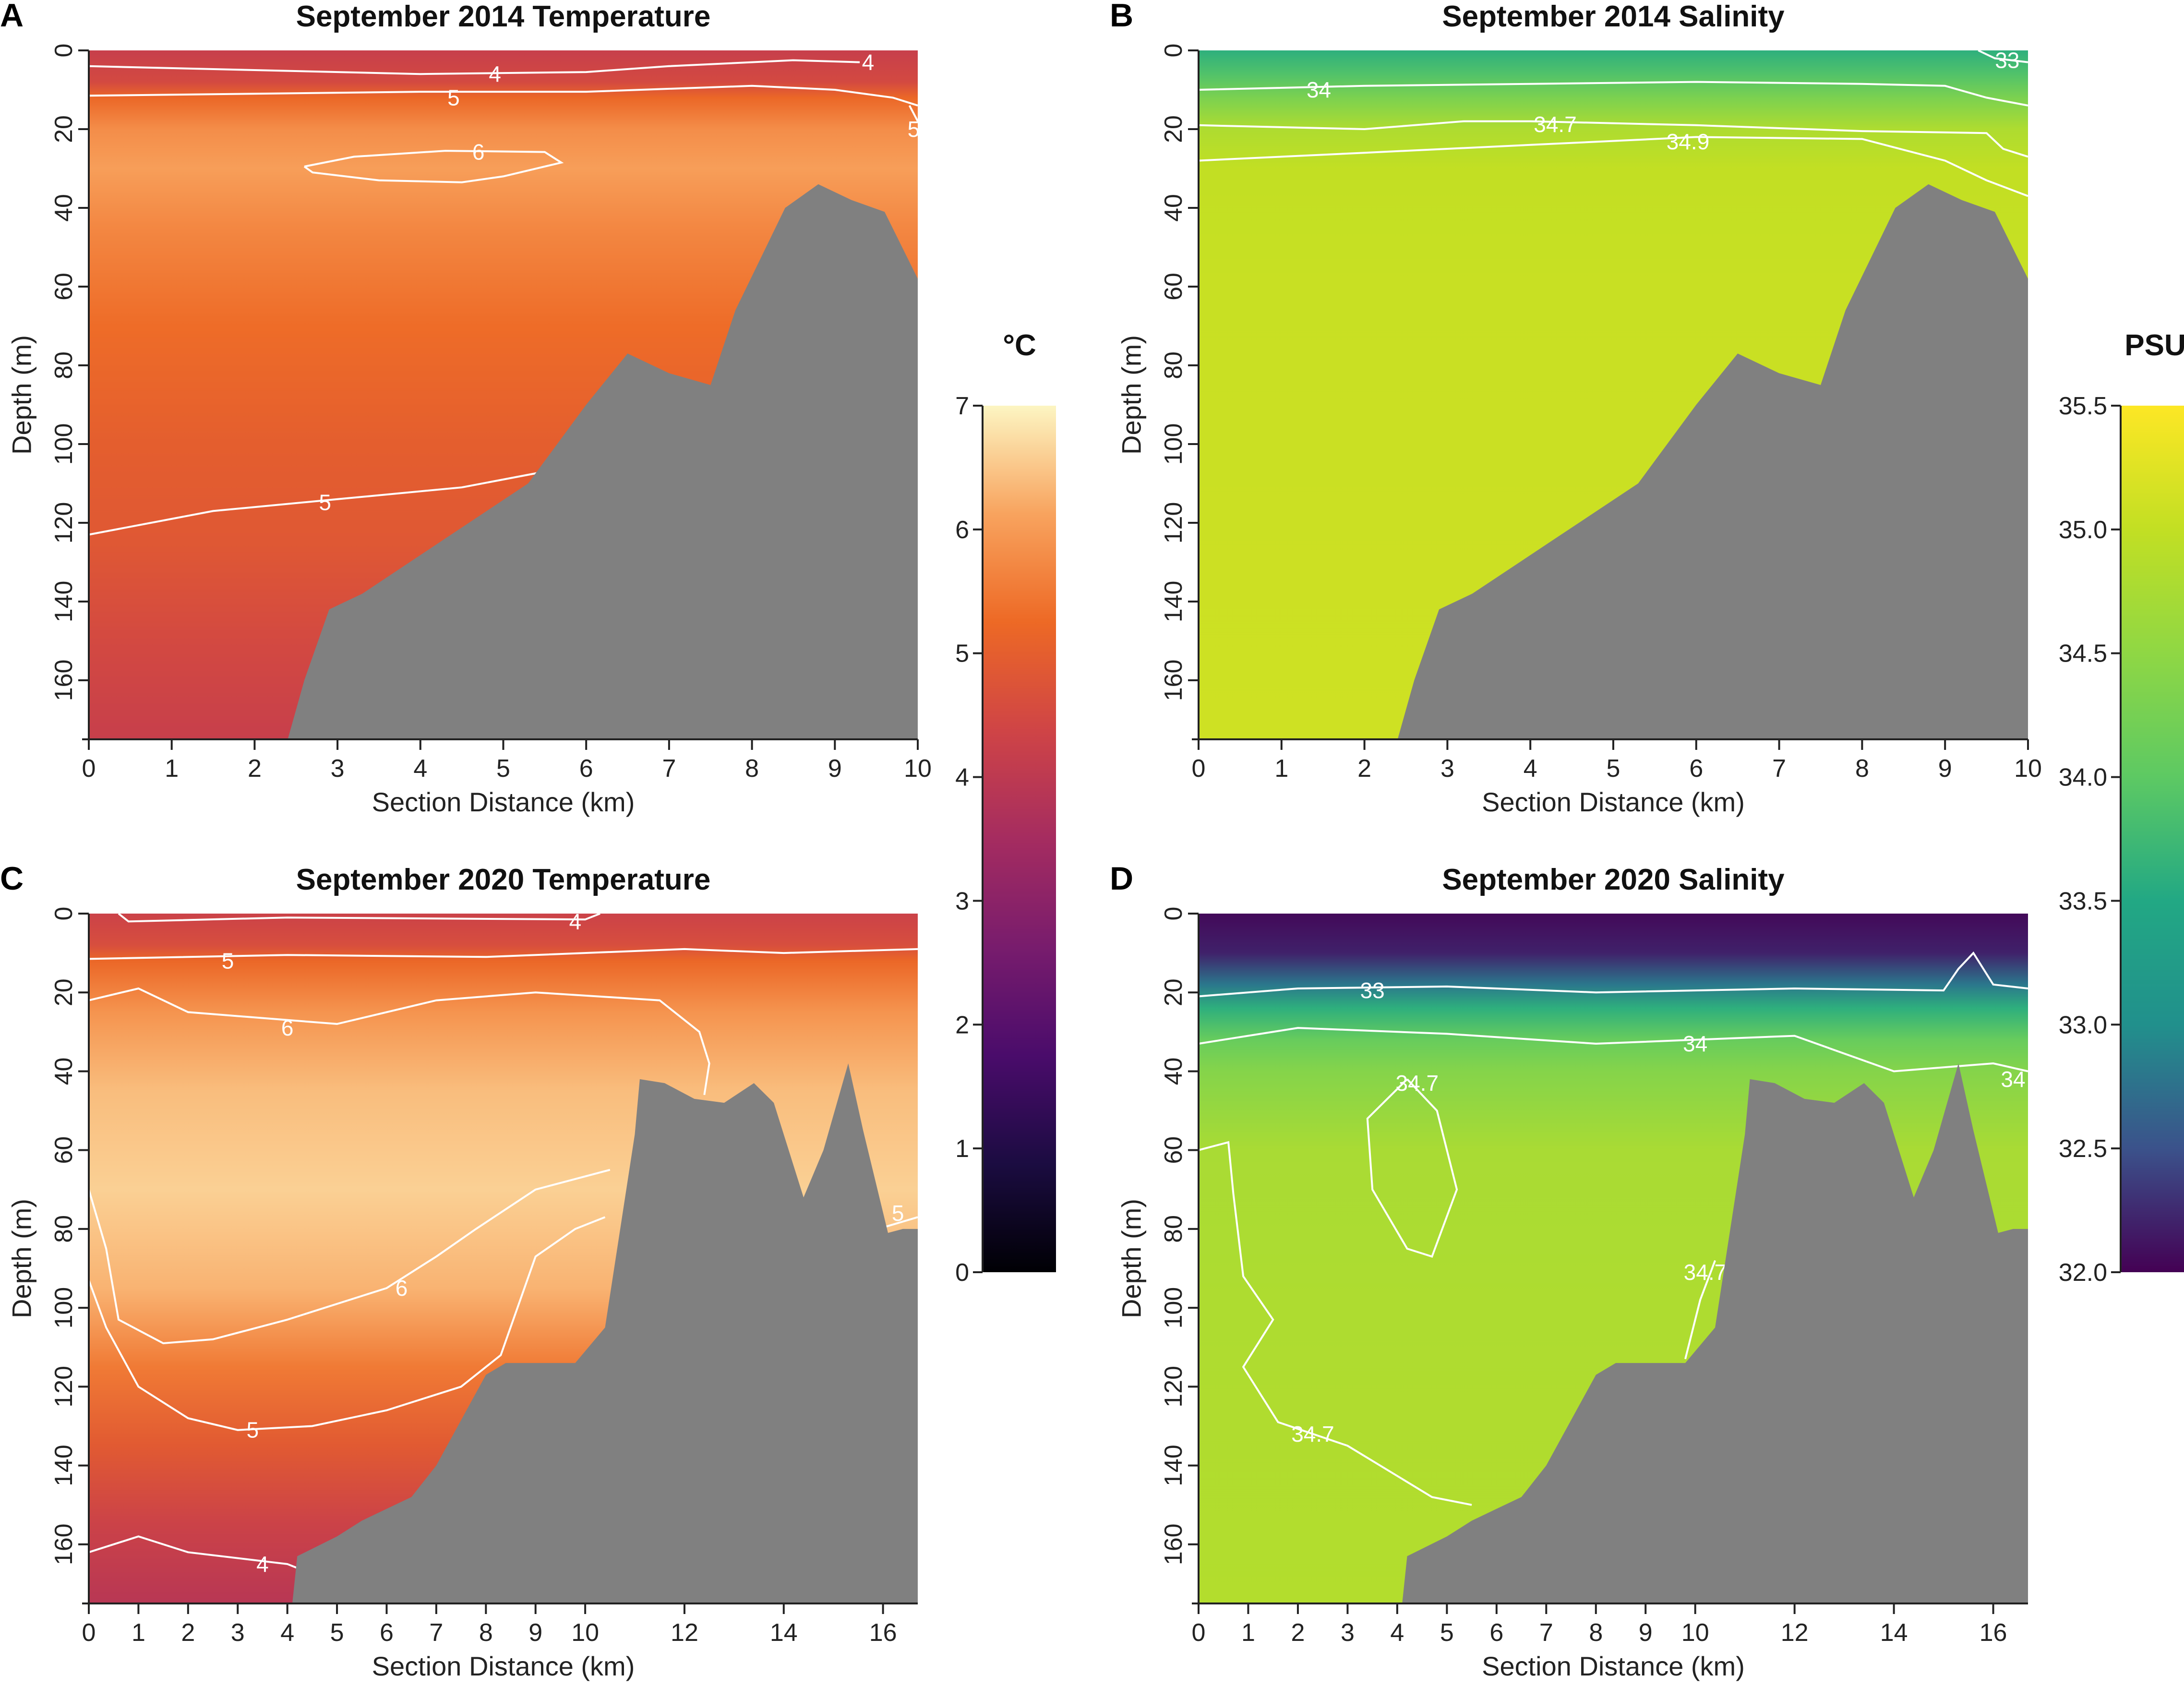 The width and height of the screenshot is (2184, 1699). I want to click on x-tick-label-C-16: 16, so click(883, 1633).